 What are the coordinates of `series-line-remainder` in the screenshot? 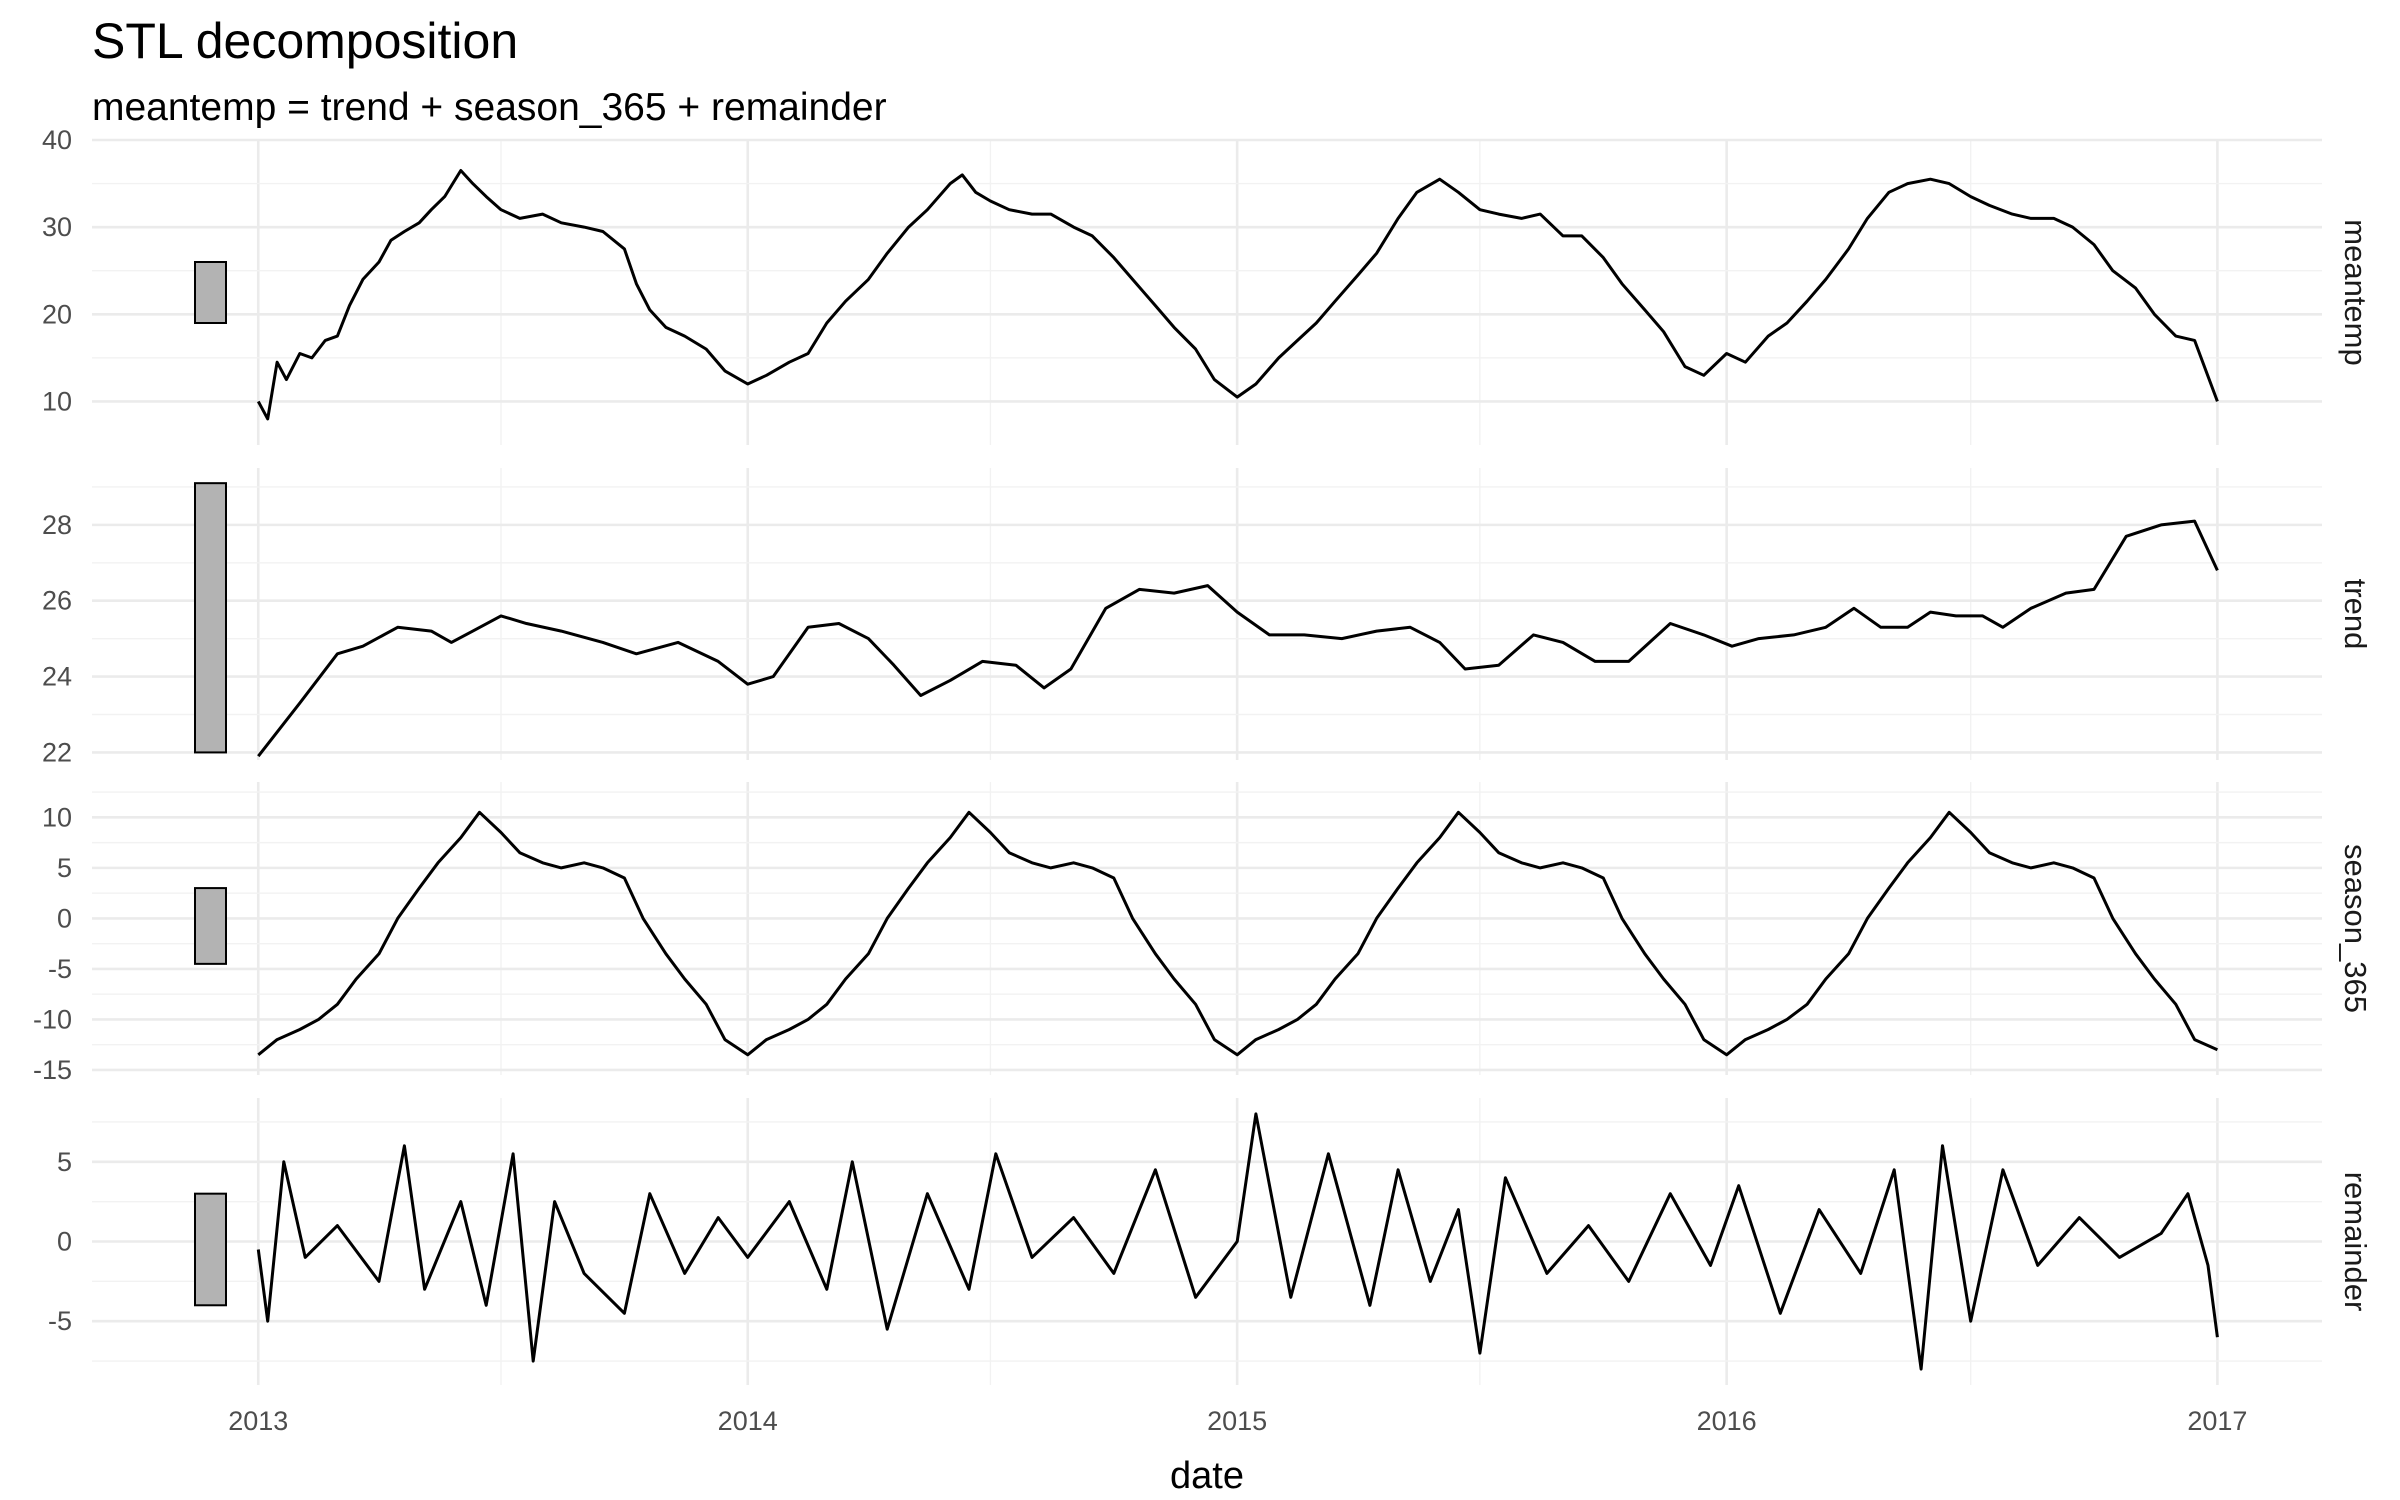 It's located at (1237, 1241).